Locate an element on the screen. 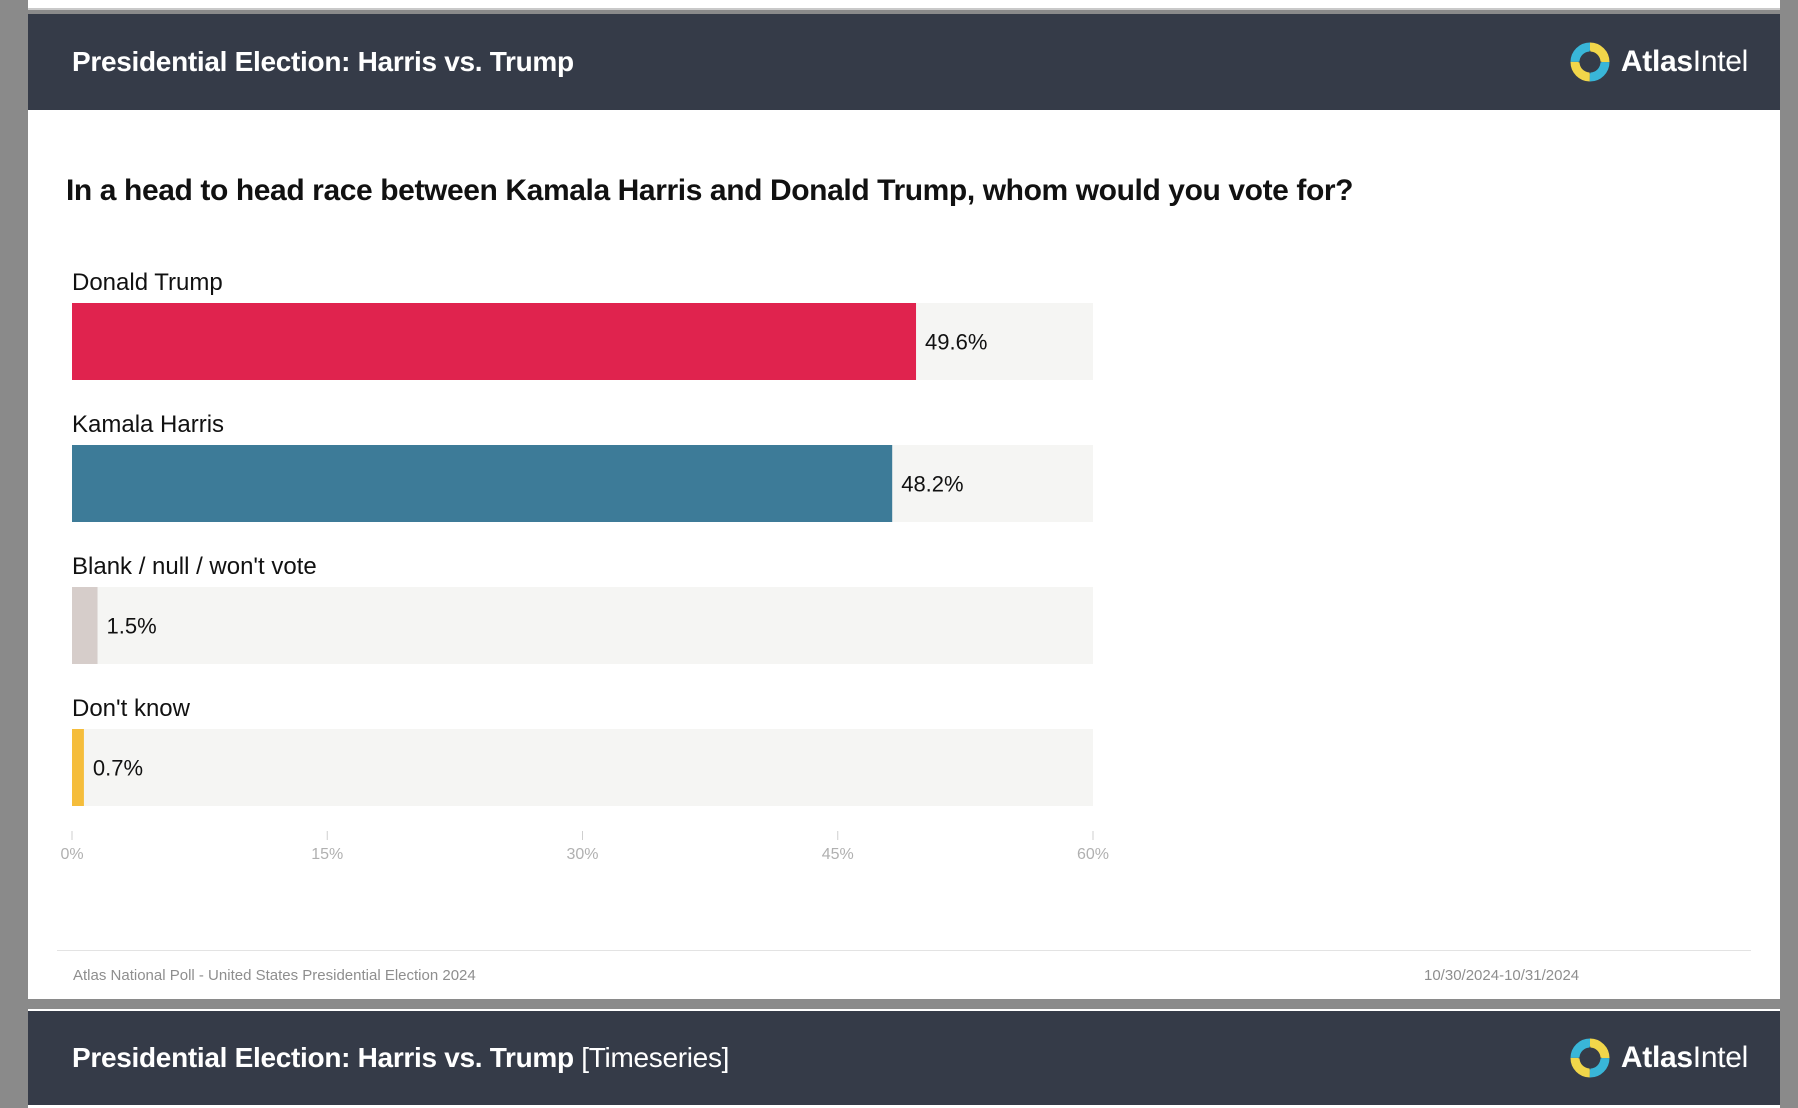  atlasintel-logo-2: AtlasIntel is located at coordinates (1658, 1058).